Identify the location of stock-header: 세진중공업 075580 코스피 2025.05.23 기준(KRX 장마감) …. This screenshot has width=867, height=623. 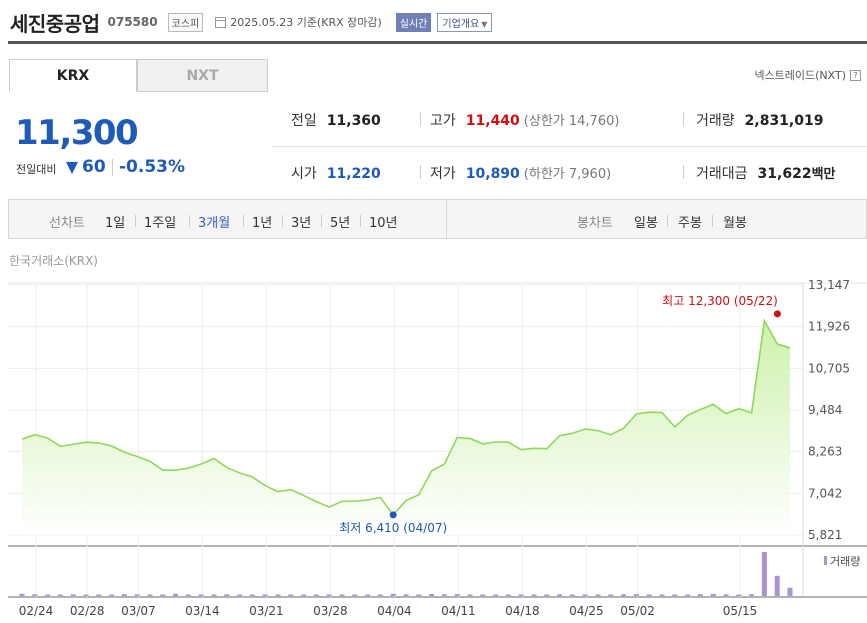
(251, 22).